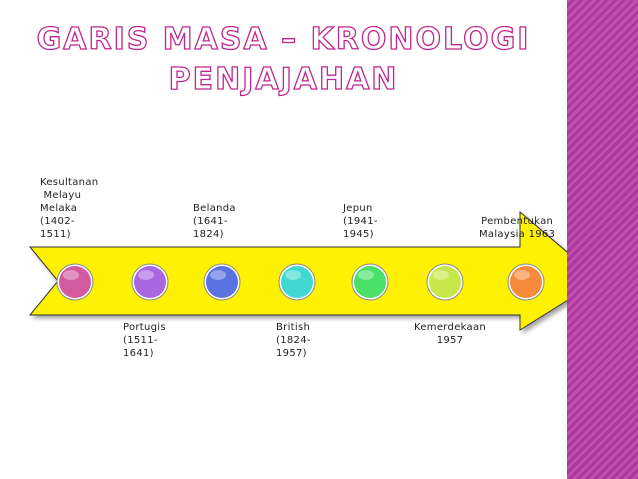 The height and width of the screenshot is (479, 638). I want to click on label-pembentukan-malaysia: Pembentukan Malaysia 1963, so click(517, 228).